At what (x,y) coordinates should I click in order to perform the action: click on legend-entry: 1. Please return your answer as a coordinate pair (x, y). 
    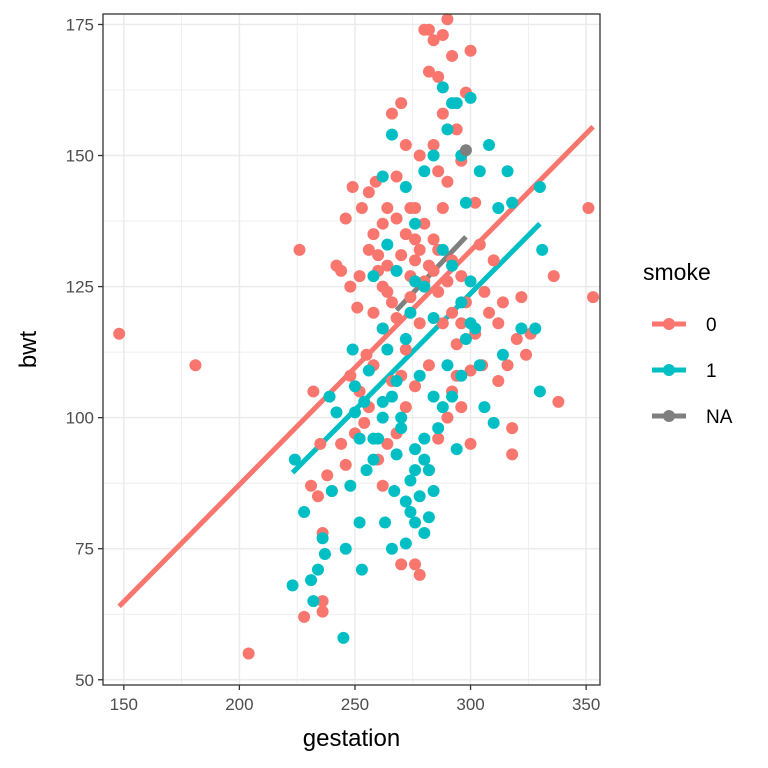
    Looking at the image, I should click on (684, 371).